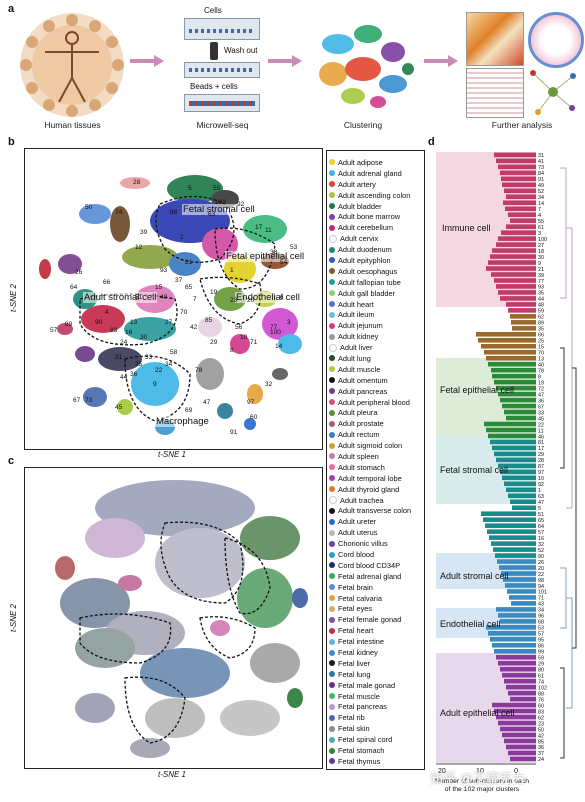 This screenshot has width=585, height=802. What do you see at coordinates (375, 739) in the screenshot?
I see `legend-item: Fetal spinal cord` at bounding box center [375, 739].